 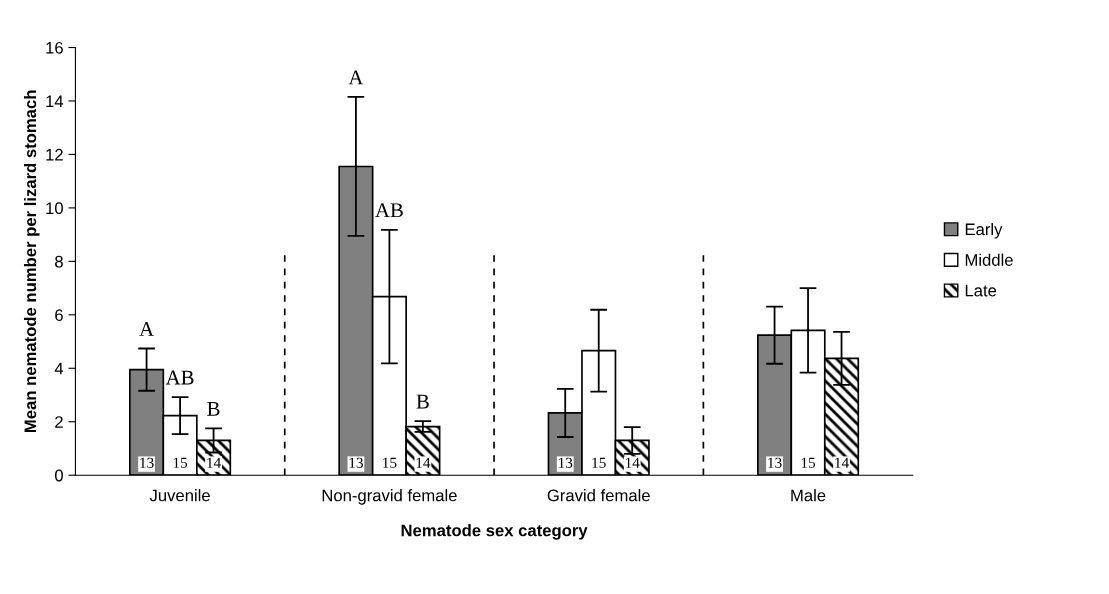 I want to click on y-tick-label: 2, so click(x=59, y=422).